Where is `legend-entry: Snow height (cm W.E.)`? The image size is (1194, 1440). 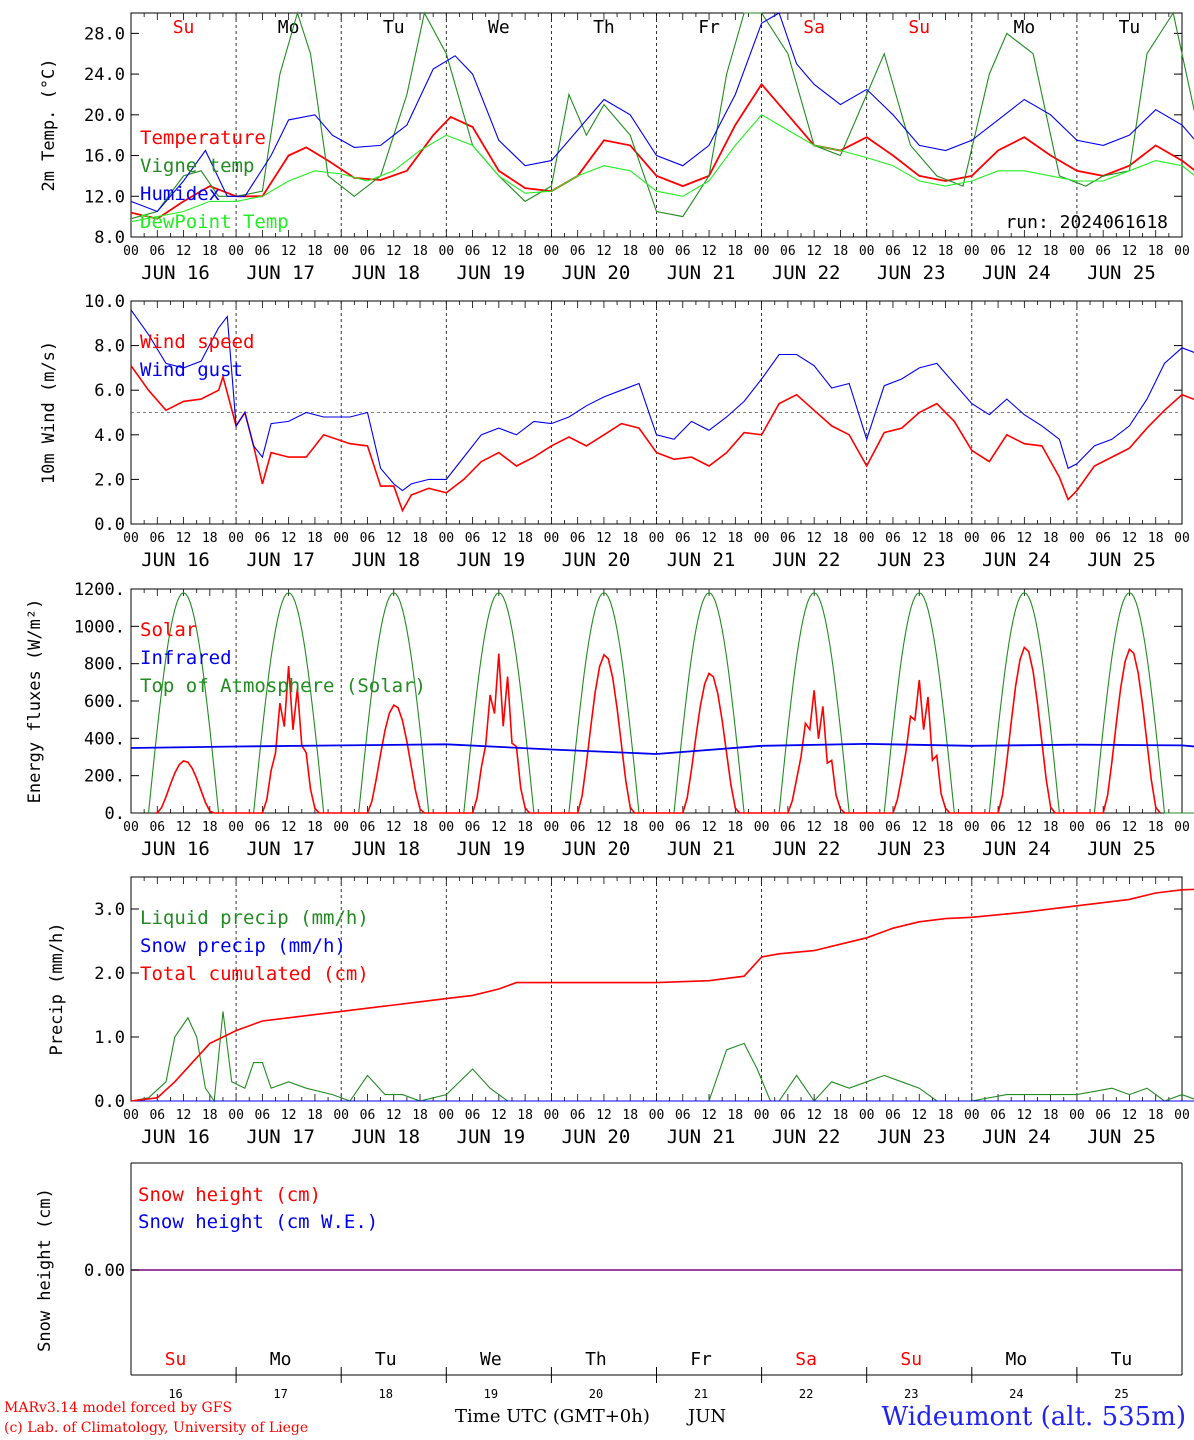 legend-entry: Snow height (cm W.E.) is located at coordinates (258, 1222).